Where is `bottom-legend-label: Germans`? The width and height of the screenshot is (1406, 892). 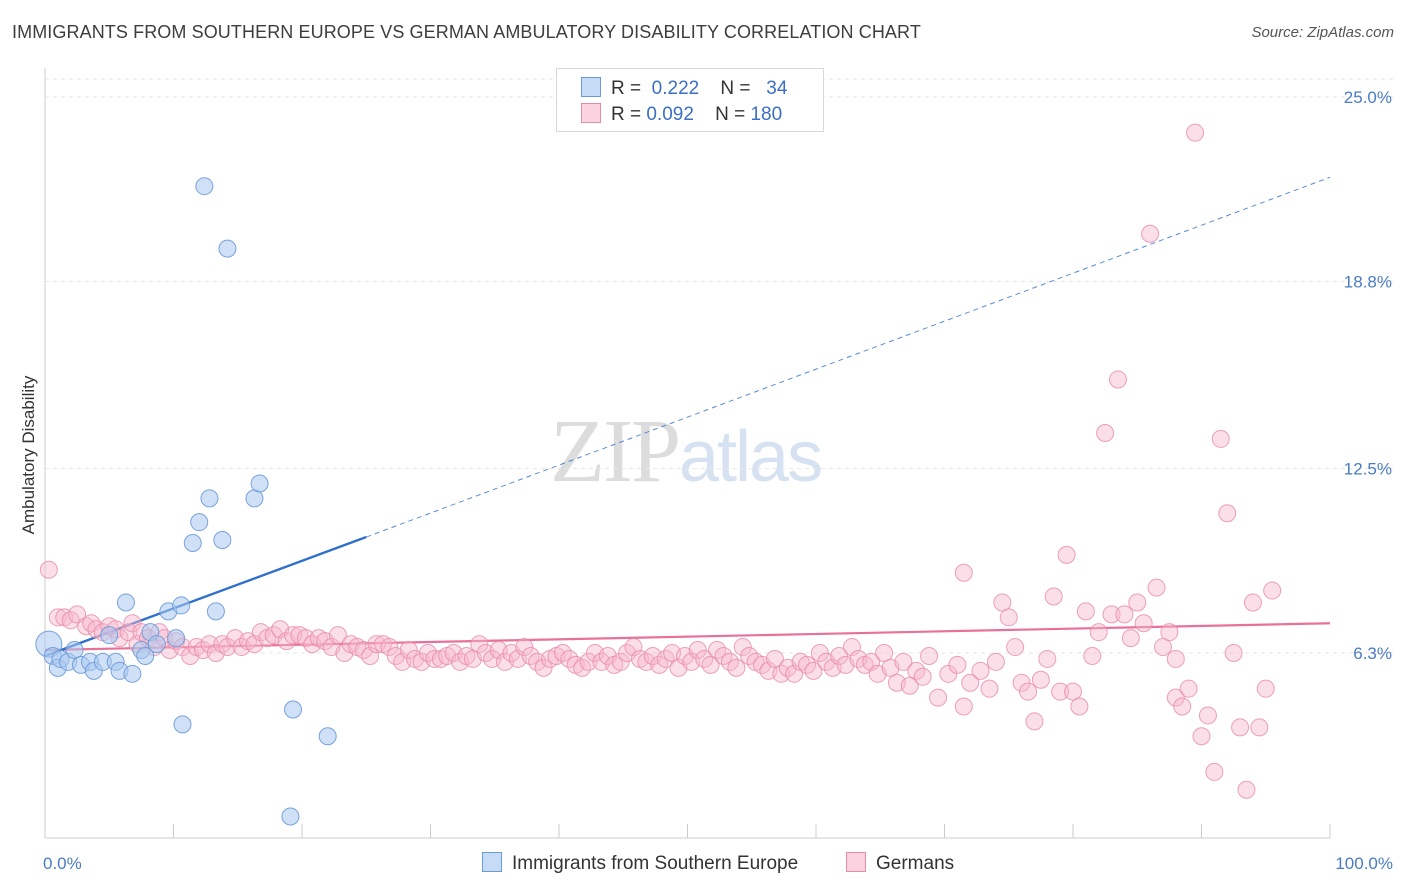
bottom-legend-label: Germans is located at coordinates (915, 863).